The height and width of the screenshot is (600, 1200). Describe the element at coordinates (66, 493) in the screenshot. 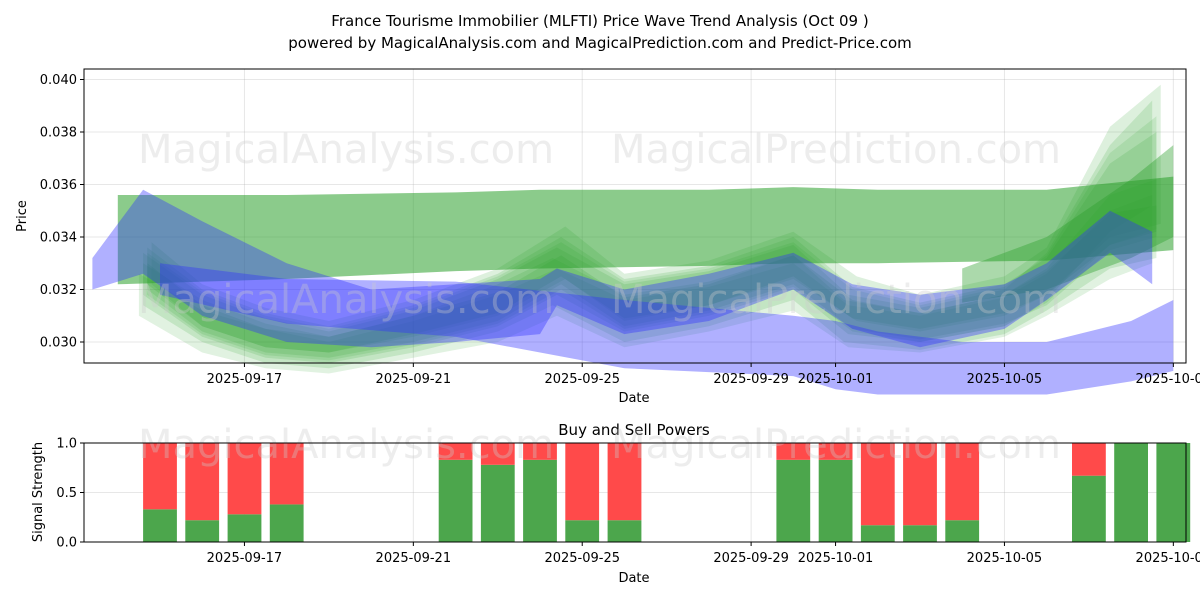

I see `signal-ytick-label-1: 0.5` at that location.